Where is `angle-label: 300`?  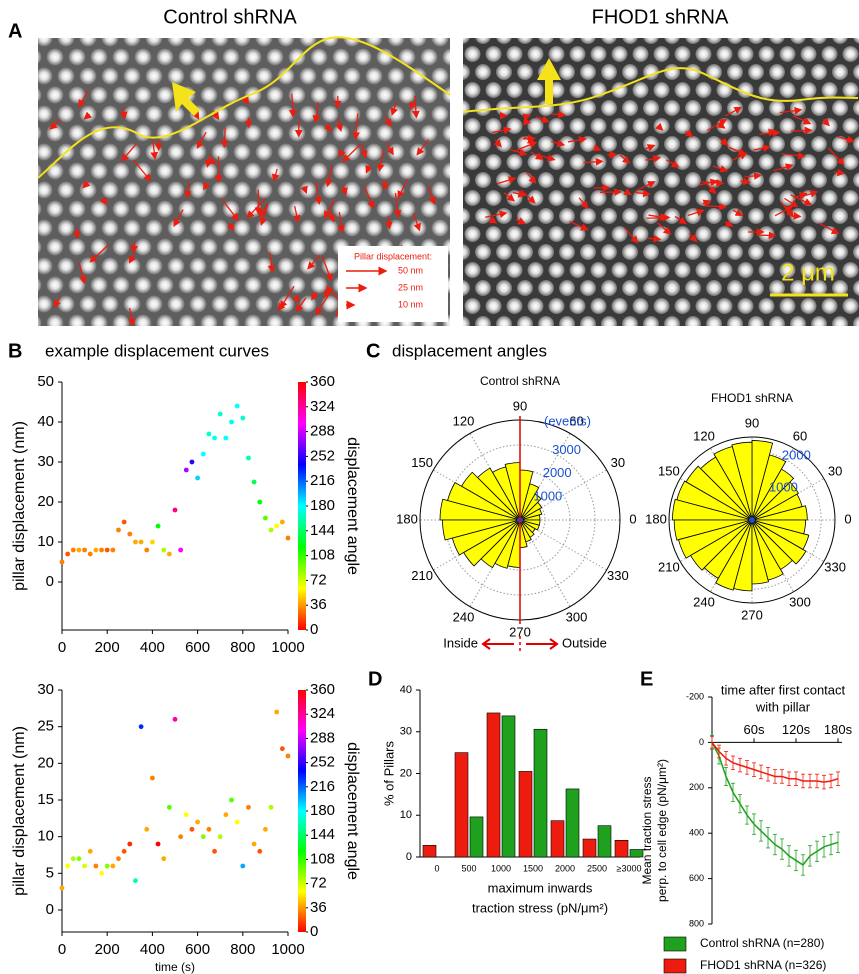 angle-label: 300 is located at coordinates (577, 616).